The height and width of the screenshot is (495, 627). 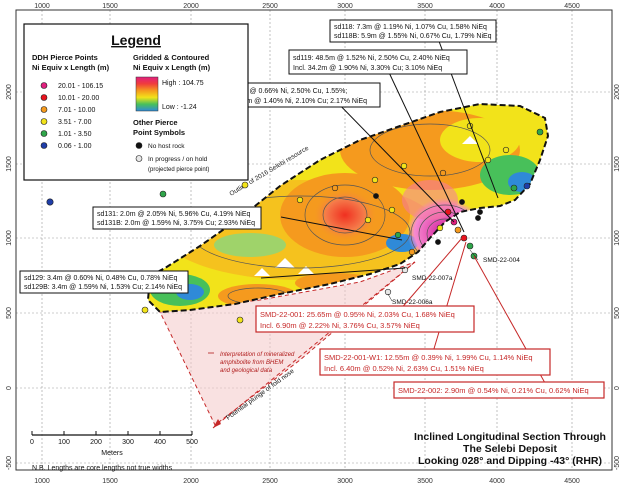 What do you see at coordinates (96, 442) in the screenshot?
I see `scale-tick-label: 200` at bounding box center [96, 442].